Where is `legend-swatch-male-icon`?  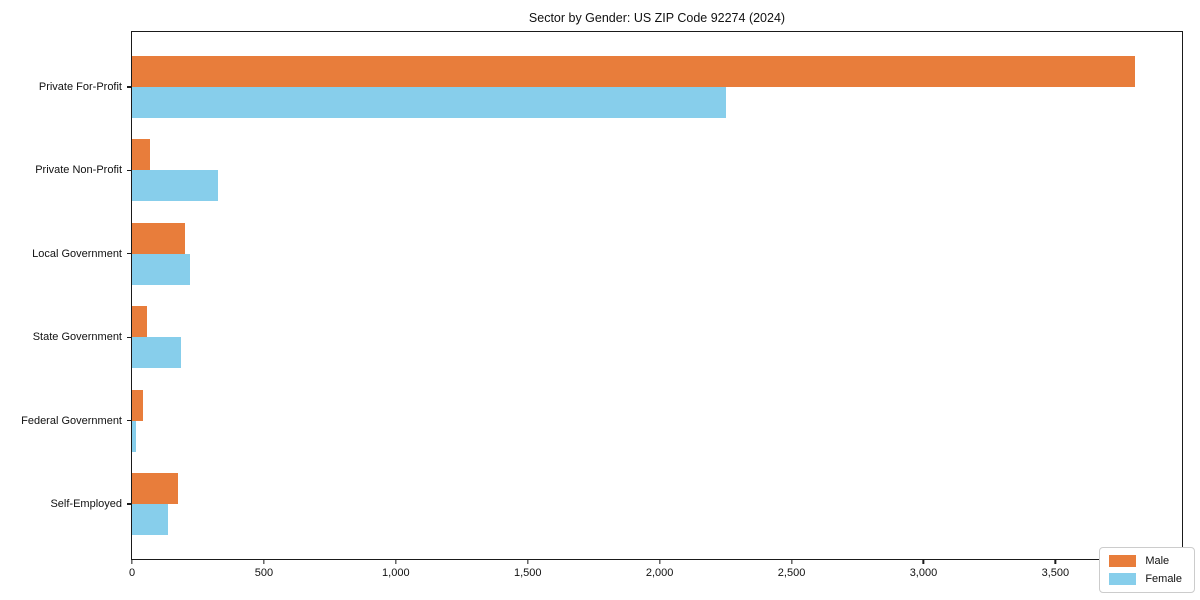
legend-swatch-male-icon is located at coordinates (1123, 561).